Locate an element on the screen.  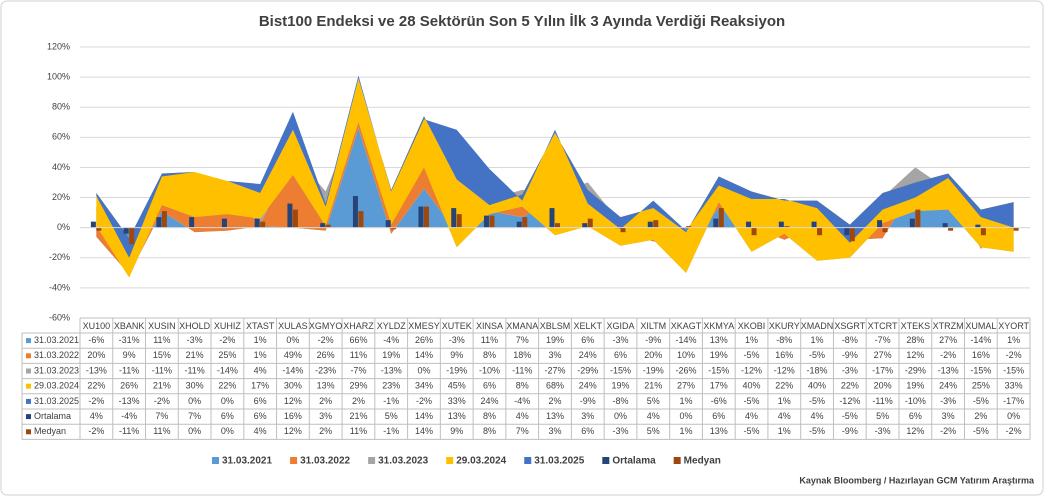
table-cell: 20% is located at coordinates (96, 355).